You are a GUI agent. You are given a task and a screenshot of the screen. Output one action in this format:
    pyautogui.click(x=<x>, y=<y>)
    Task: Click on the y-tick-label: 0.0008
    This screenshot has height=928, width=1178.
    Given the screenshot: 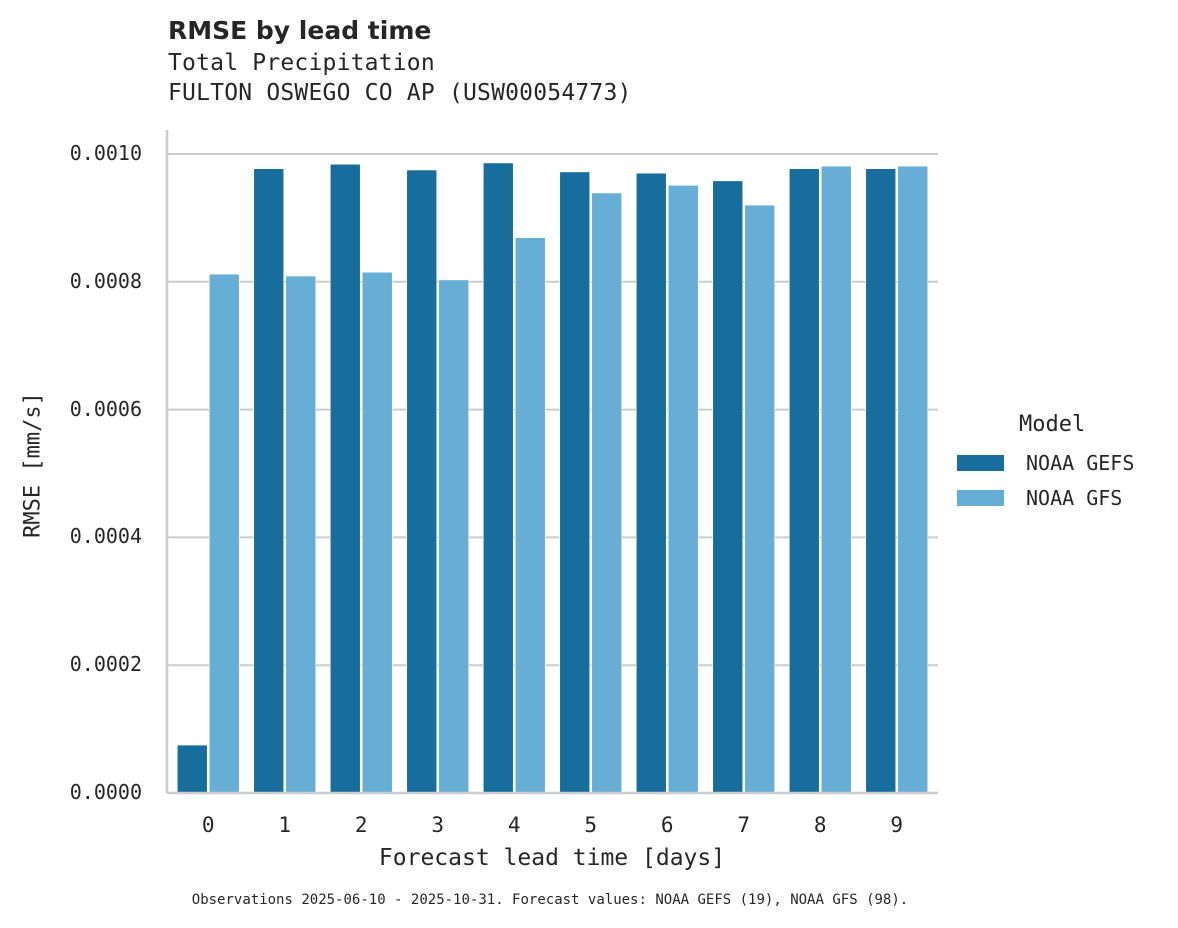 What is the action you would take?
    pyautogui.click(x=105, y=280)
    